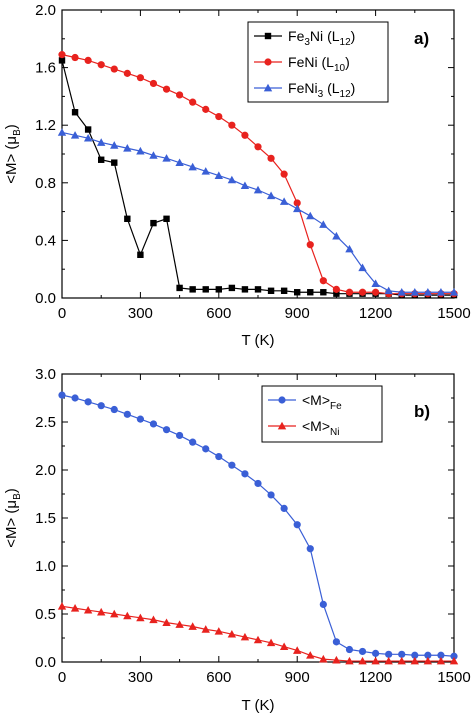  I want to click on panel-b-legend-entry: <M>Fe, so click(305, 402).